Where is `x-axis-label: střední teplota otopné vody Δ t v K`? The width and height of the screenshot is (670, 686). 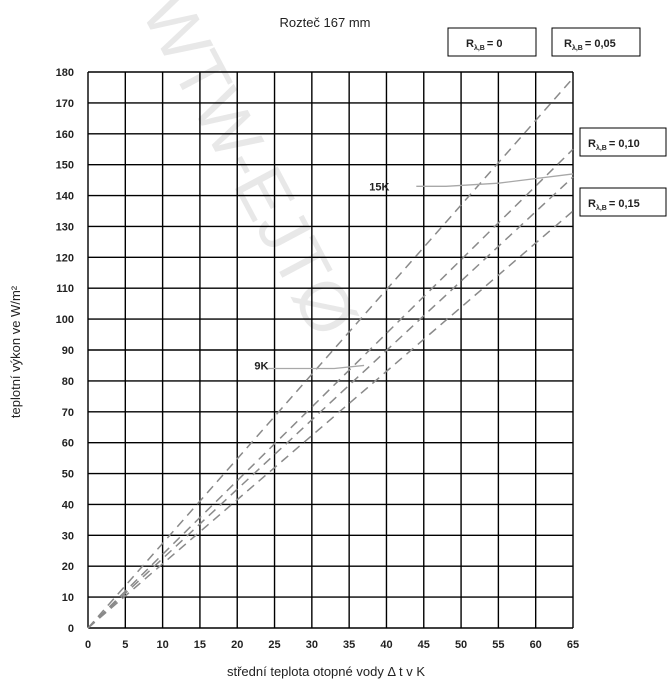 x-axis-label: střední teplota otopné vody Δ t v K is located at coordinates (326, 671).